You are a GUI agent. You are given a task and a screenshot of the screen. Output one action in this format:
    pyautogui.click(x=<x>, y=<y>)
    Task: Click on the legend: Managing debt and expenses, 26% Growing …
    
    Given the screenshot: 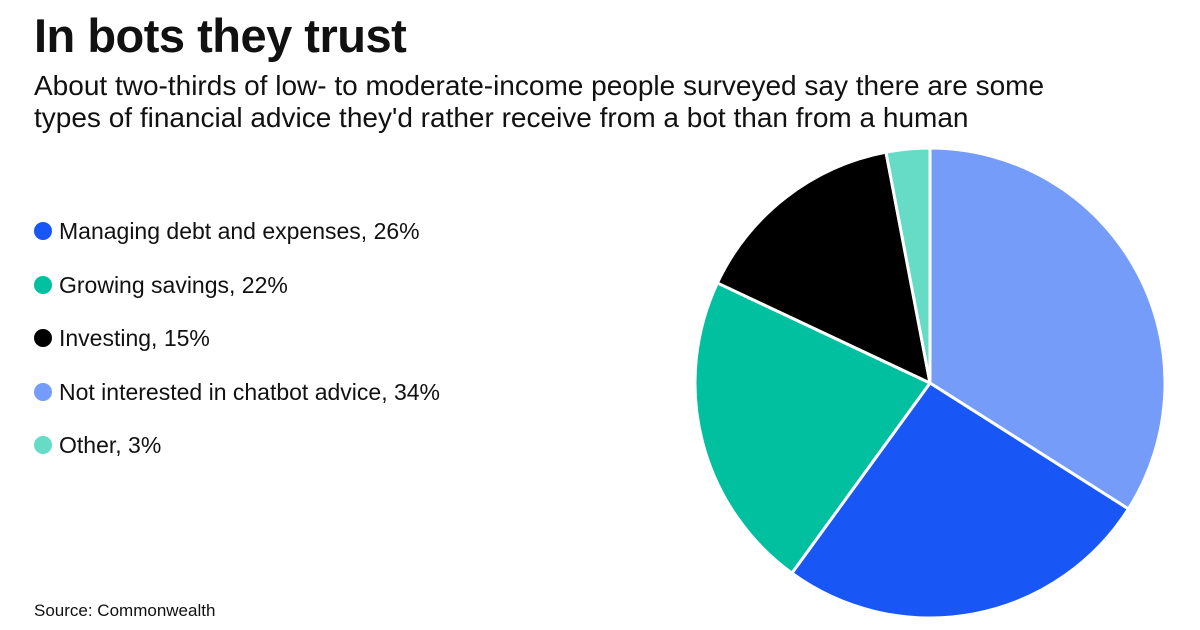 What is the action you would take?
    pyautogui.click(x=237, y=350)
    